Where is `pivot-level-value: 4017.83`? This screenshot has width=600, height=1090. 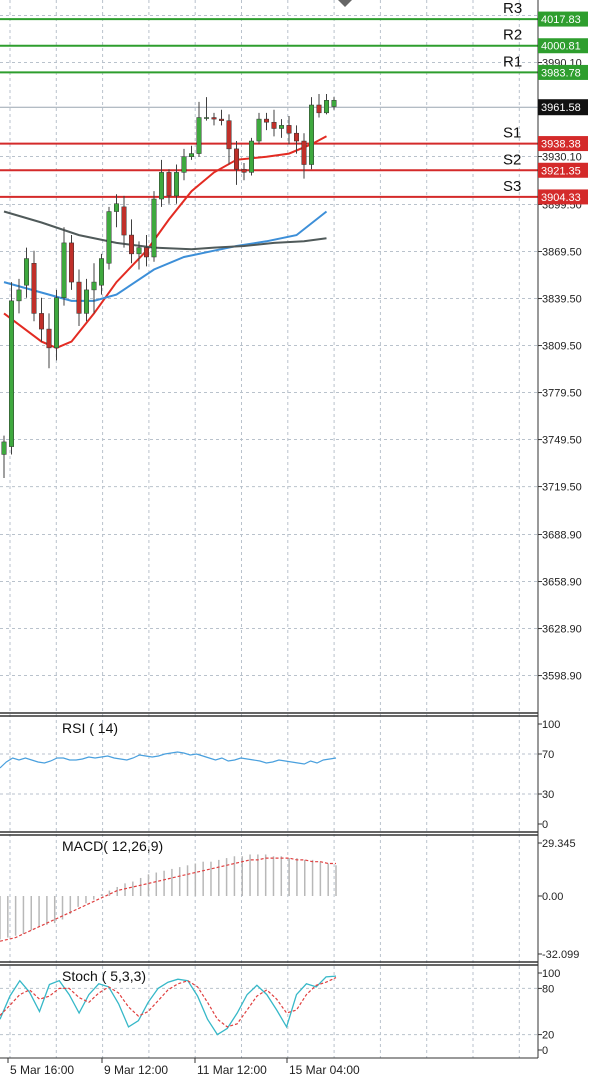 pivot-level-value: 4017.83 is located at coordinates (561, 20).